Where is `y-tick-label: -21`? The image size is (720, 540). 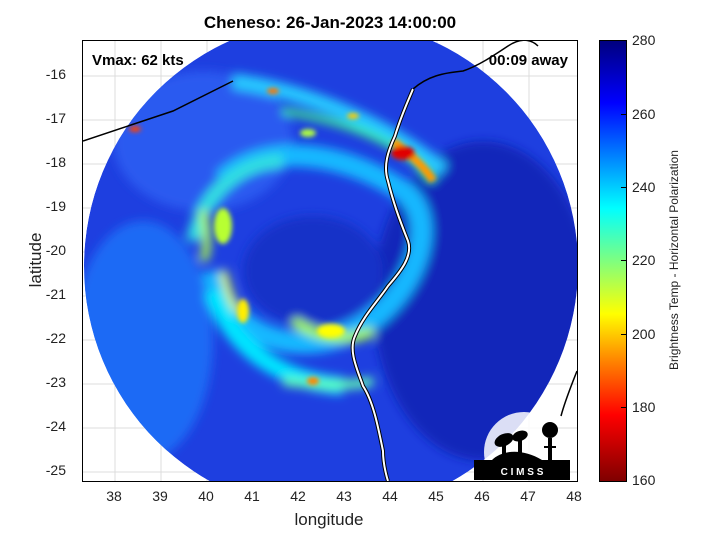
y-tick-label: -21 is located at coordinates (55, 294).